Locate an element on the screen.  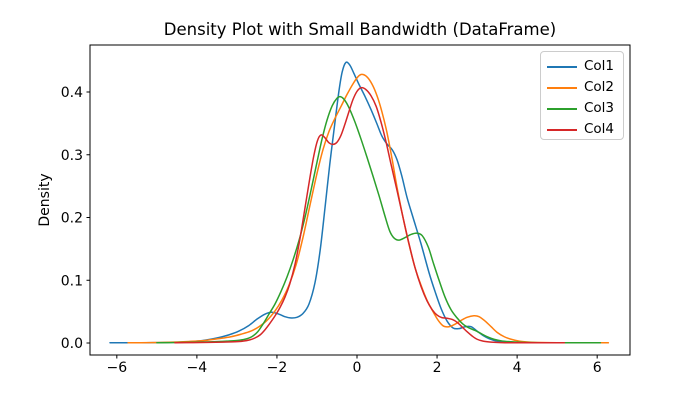
x-tick-label: −6 is located at coordinates (116, 368).